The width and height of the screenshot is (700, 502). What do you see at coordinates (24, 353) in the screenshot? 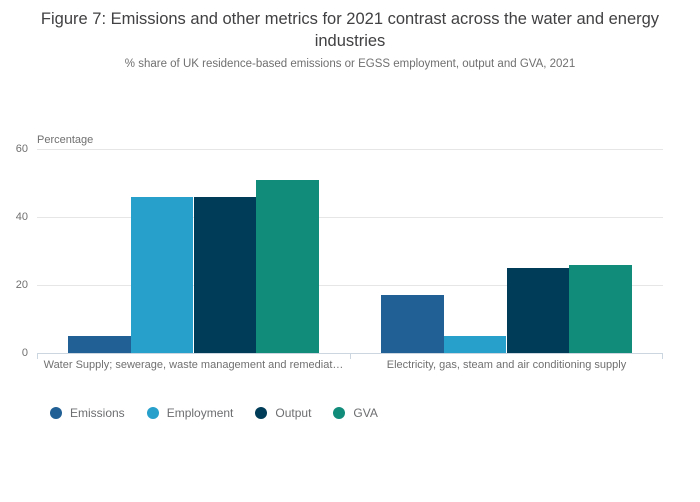
I see `y-tick-label-0: 0` at bounding box center [24, 353].